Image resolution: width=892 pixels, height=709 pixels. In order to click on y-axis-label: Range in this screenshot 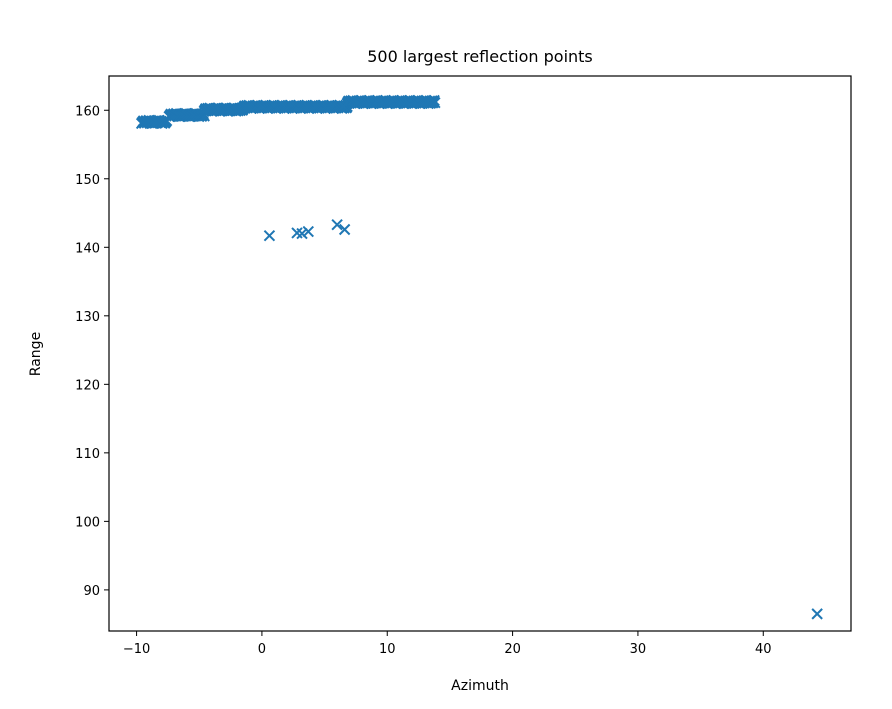, I will do `click(36, 354)`.